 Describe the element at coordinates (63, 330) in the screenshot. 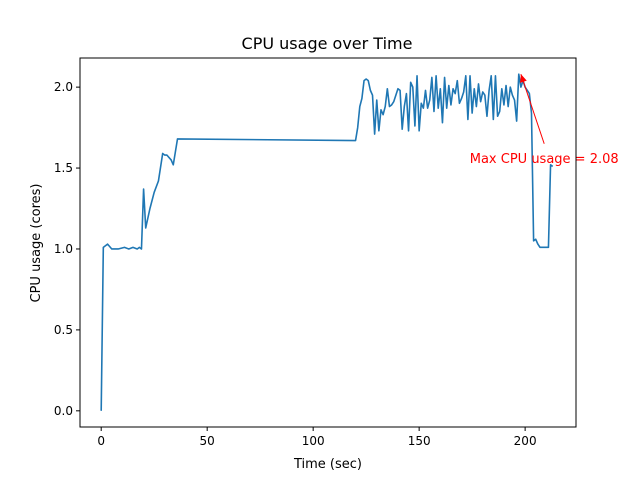

I see `y-tick-label: 0.5` at that location.